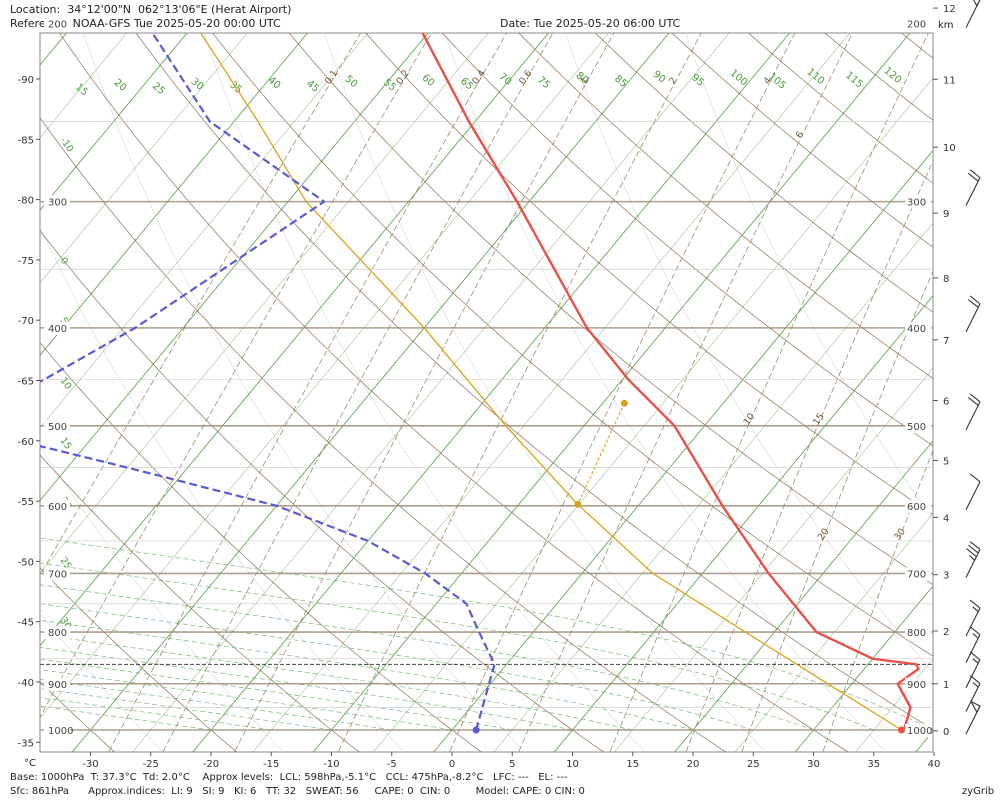  Describe the element at coordinates (946, 518) in the screenshot. I see `height-km-label: 4` at that location.